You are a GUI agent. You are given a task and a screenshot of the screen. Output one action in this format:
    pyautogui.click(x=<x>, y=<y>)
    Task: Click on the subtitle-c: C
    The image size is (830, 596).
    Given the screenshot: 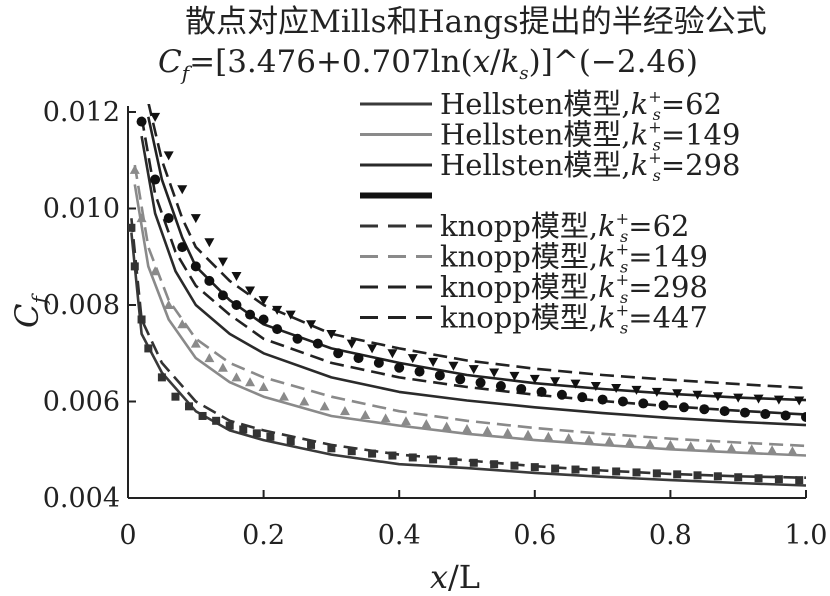 What is the action you would take?
    pyautogui.click(x=170, y=62)
    